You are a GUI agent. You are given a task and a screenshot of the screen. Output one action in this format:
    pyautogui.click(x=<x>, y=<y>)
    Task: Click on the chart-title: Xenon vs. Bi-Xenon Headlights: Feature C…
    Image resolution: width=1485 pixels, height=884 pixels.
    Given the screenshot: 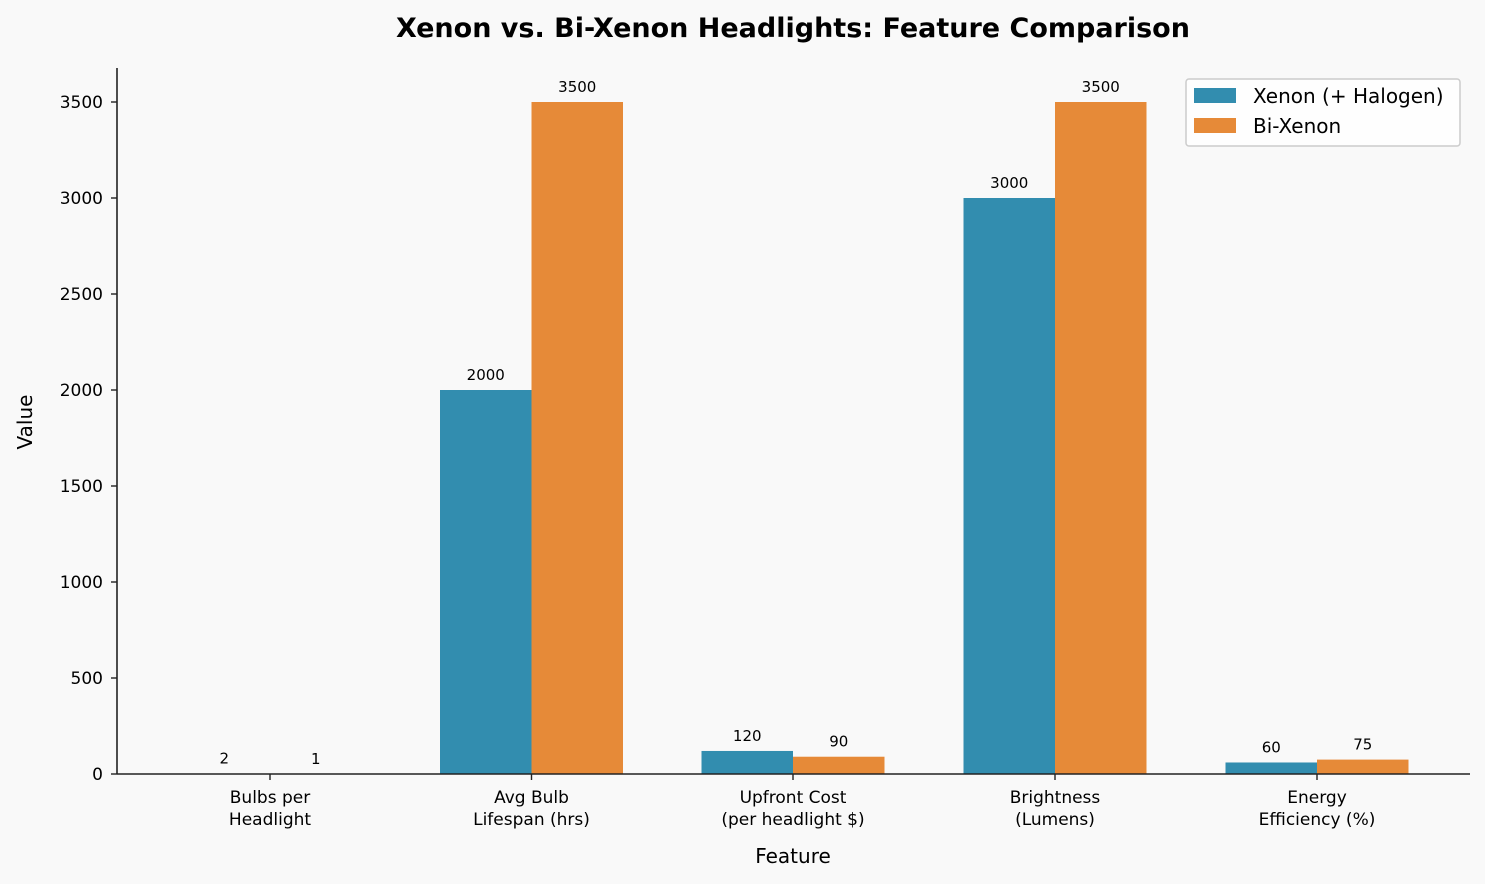 What is the action you would take?
    pyautogui.click(x=793, y=28)
    